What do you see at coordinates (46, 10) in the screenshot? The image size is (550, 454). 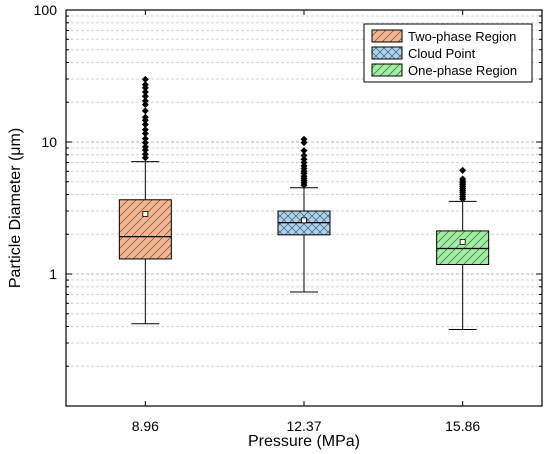 I see `y-tick-label: 100` at bounding box center [46, 10].